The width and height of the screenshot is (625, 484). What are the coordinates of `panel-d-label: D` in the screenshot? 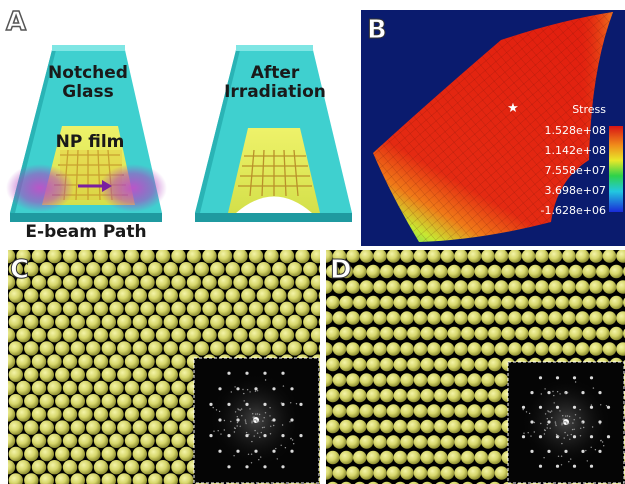 It's located at (341, 270).